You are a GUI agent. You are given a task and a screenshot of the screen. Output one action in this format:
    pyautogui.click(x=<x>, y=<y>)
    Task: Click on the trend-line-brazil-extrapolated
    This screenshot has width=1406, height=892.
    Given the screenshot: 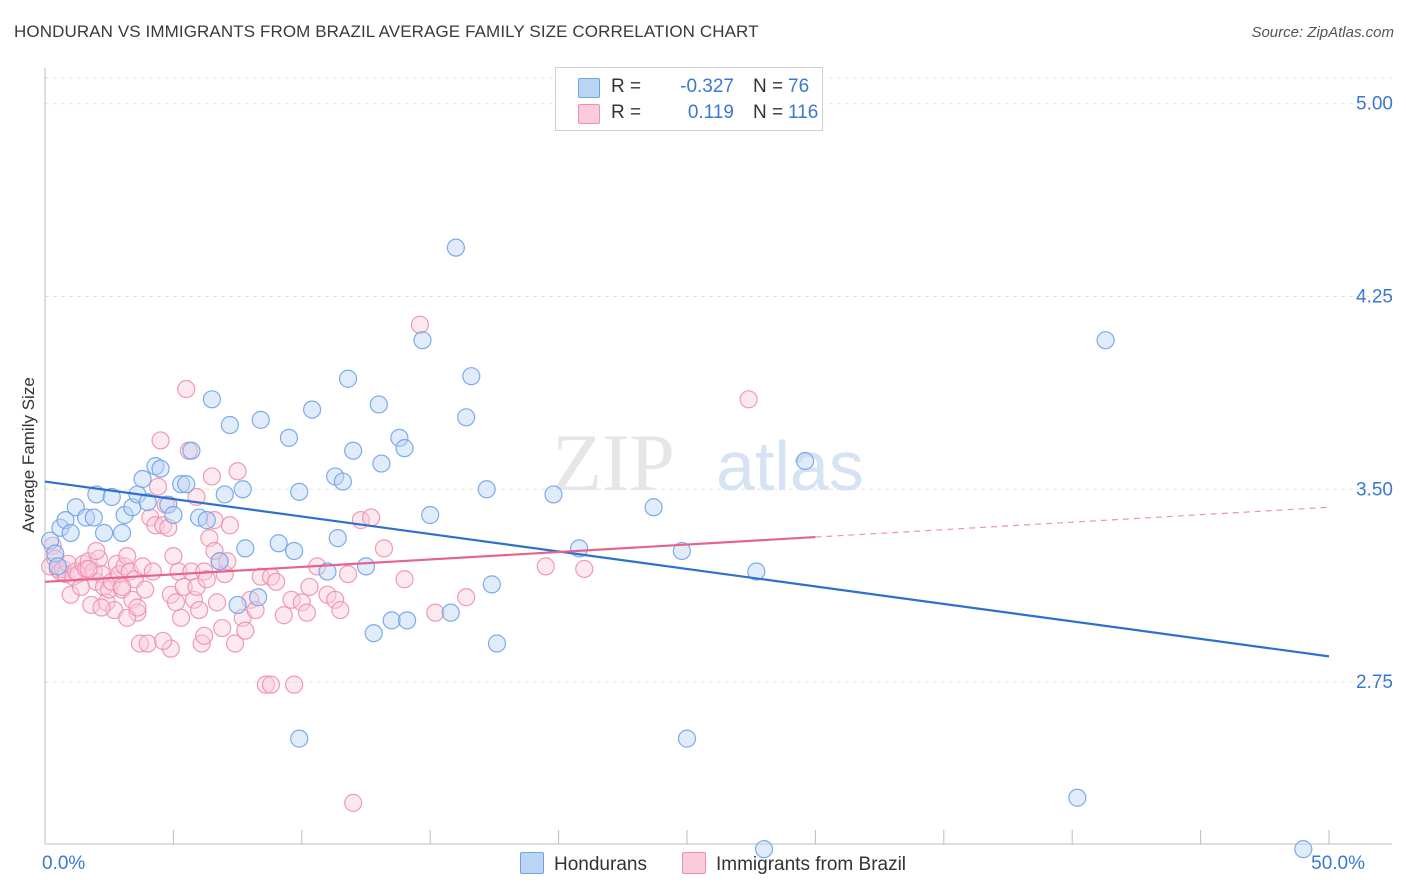 What is the action you would take?
    pyautogui.click(x=1072, y=522)
    